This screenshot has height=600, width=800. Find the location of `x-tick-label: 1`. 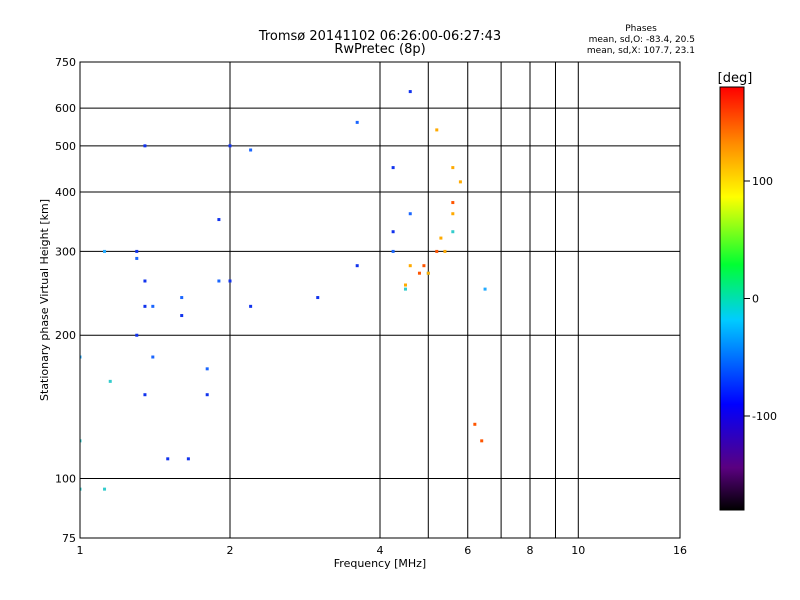

x-tick-label: 1 is located at coordinates (80, 550).